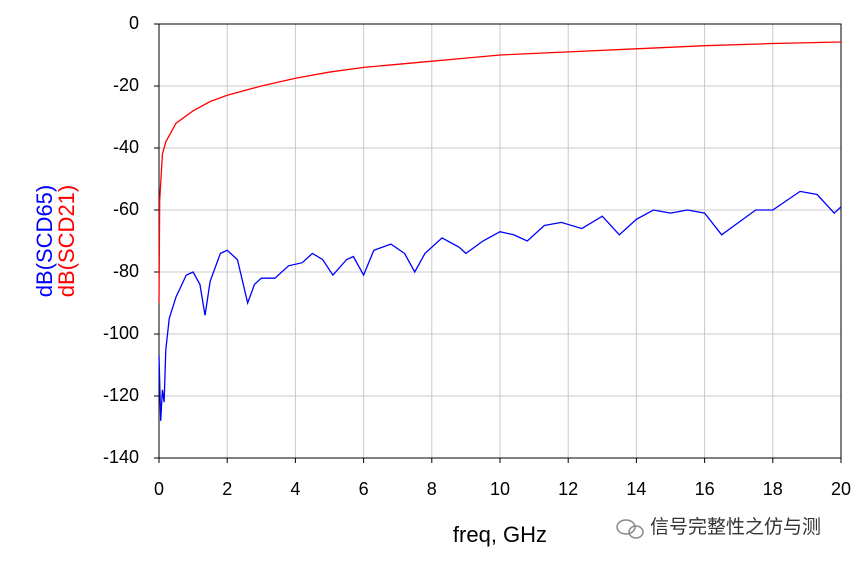 This screenshot has width=865, height=565. Describe the element at coordinates (121, 333) in the screenshot. I see `y-tick-label: -100` at that location.